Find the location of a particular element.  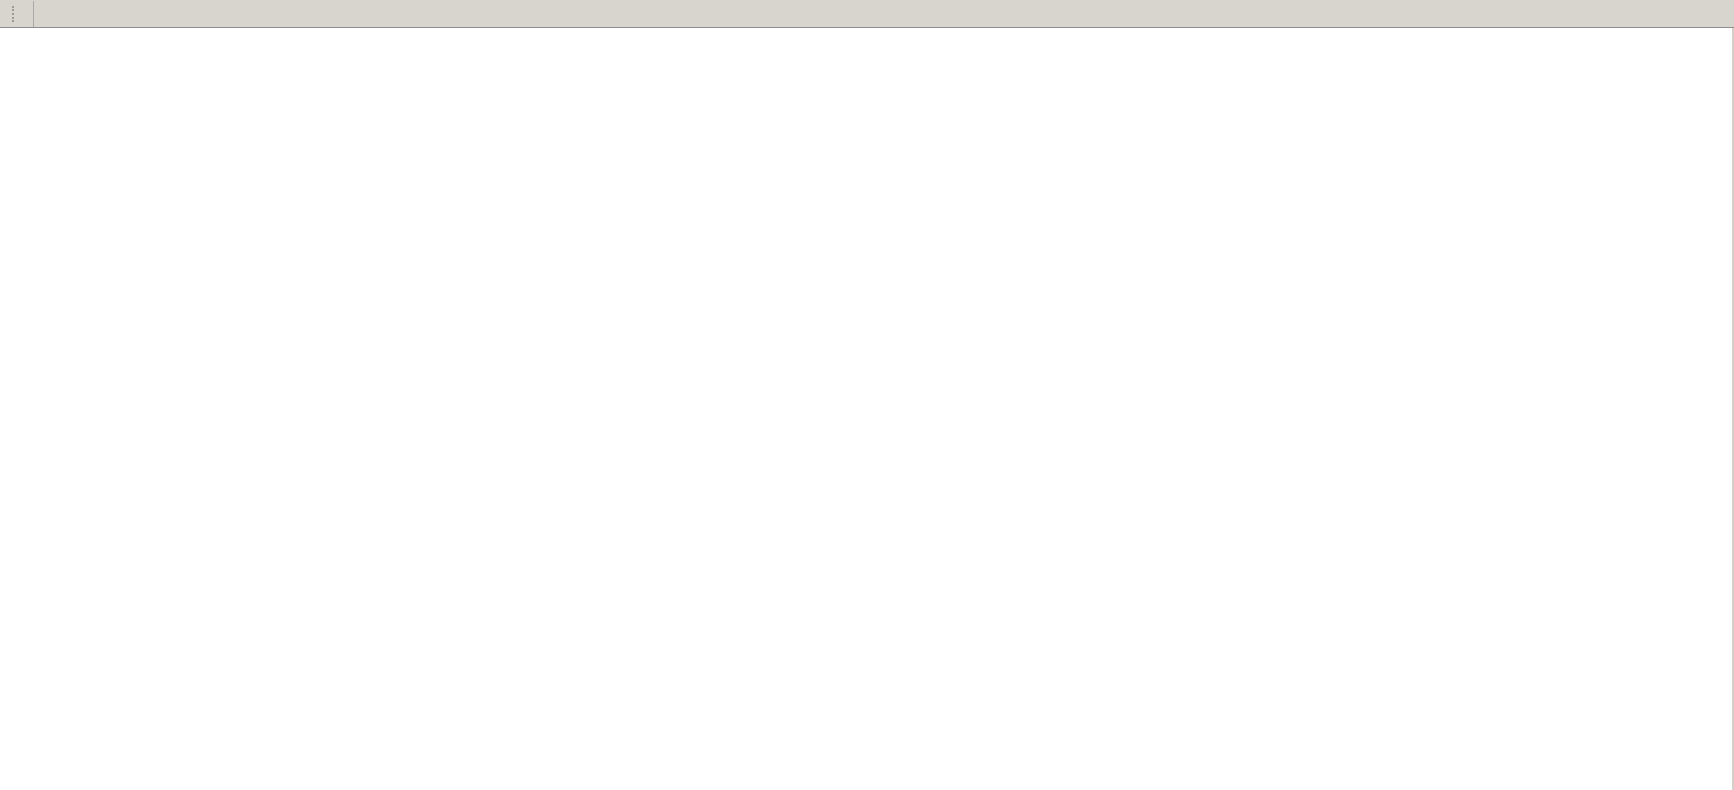

chart-title is located at coordinates (14, 36).